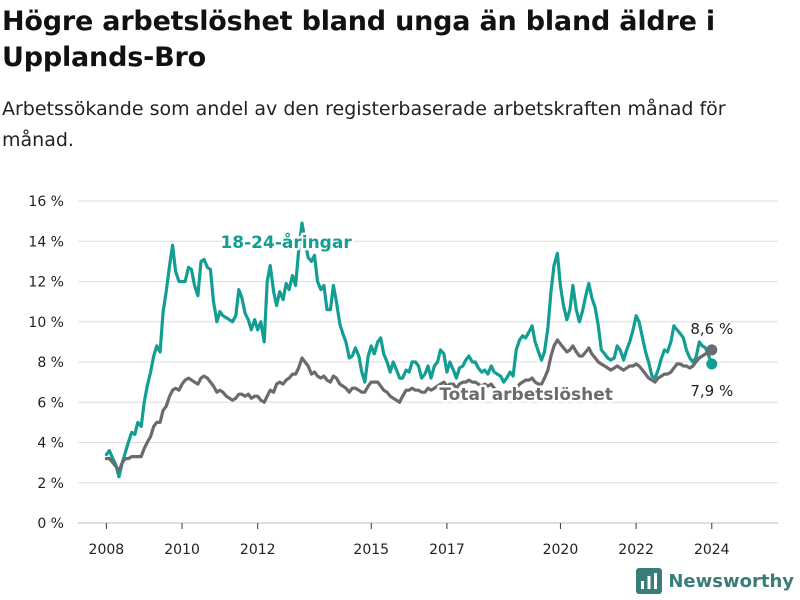 This screenshot has height=600, width=800. Describe the element at coordinates (107, 550) in the screenshot. I see `x-tick-label: 2008` at that location.